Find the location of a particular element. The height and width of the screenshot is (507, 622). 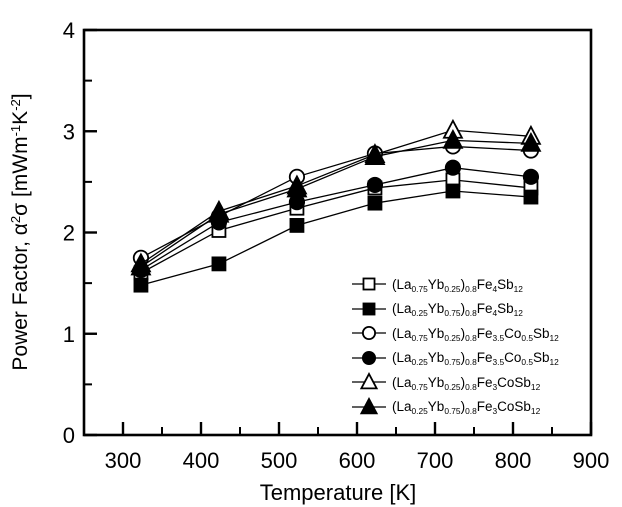

y-tick-label: 0 is located at coordinates (69, 435).